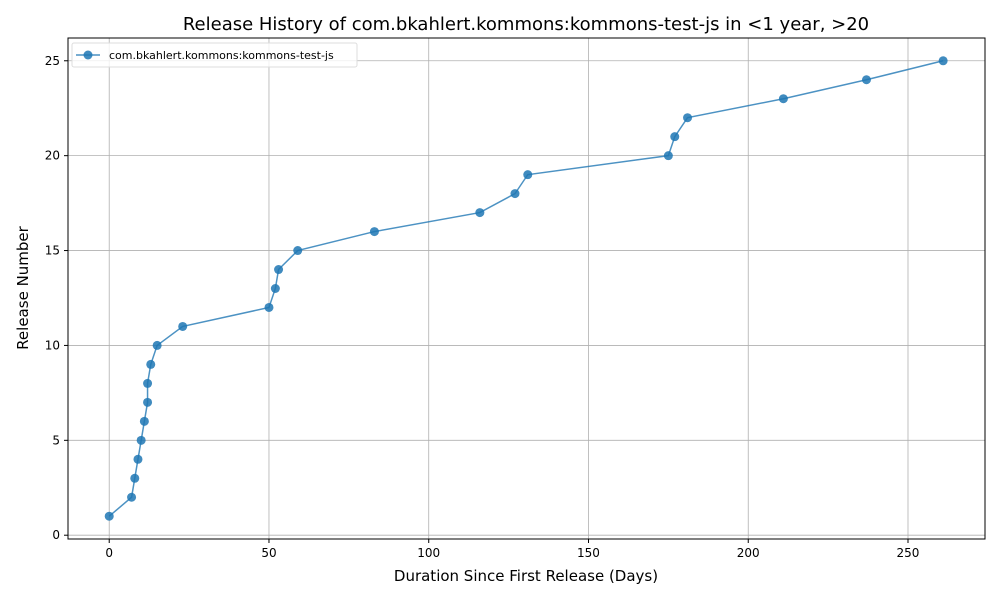 This screenshot has width=1000, height=600. What do you see at coordinates (52, 251) in the screenshot?
I see `y-tick-label: 15` at bounding box center [52, 251].